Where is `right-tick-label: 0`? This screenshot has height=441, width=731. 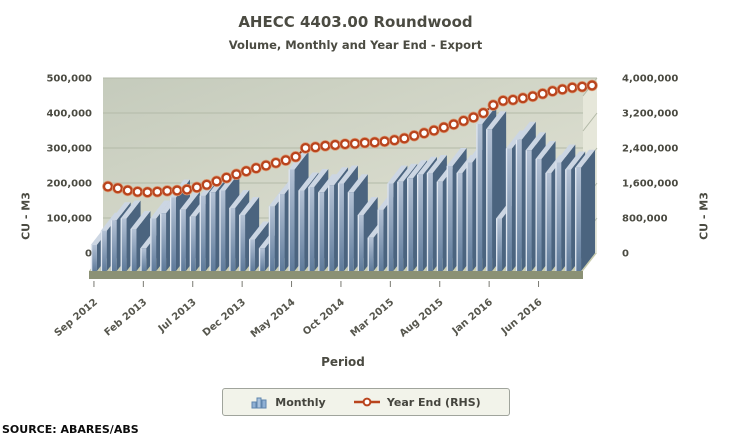 right-tick-label: 0 is located at coordinates (625, 254).